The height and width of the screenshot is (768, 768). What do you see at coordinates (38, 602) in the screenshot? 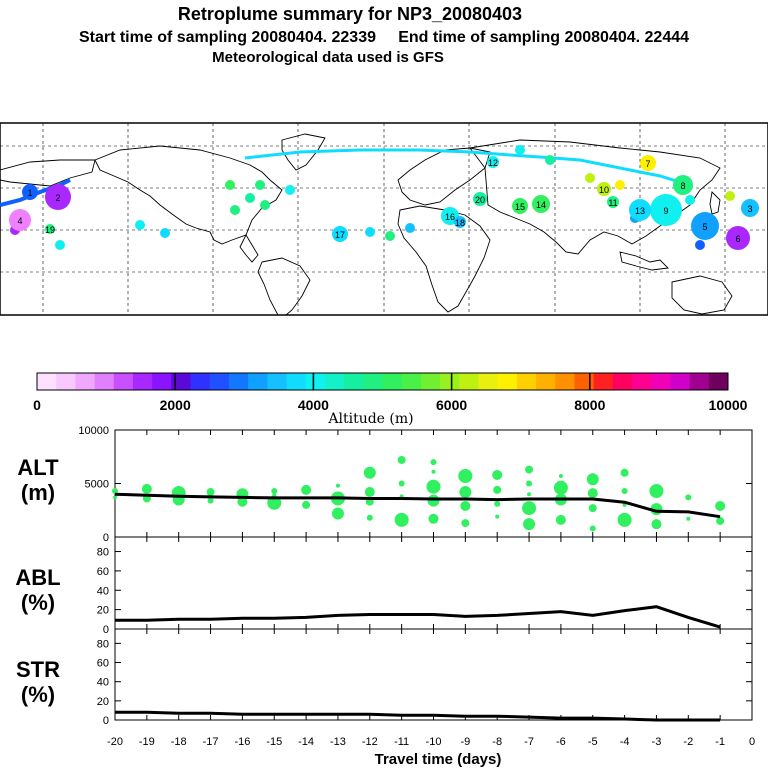
I see `panel-unit: (%)` at bounding box center [38, 602].